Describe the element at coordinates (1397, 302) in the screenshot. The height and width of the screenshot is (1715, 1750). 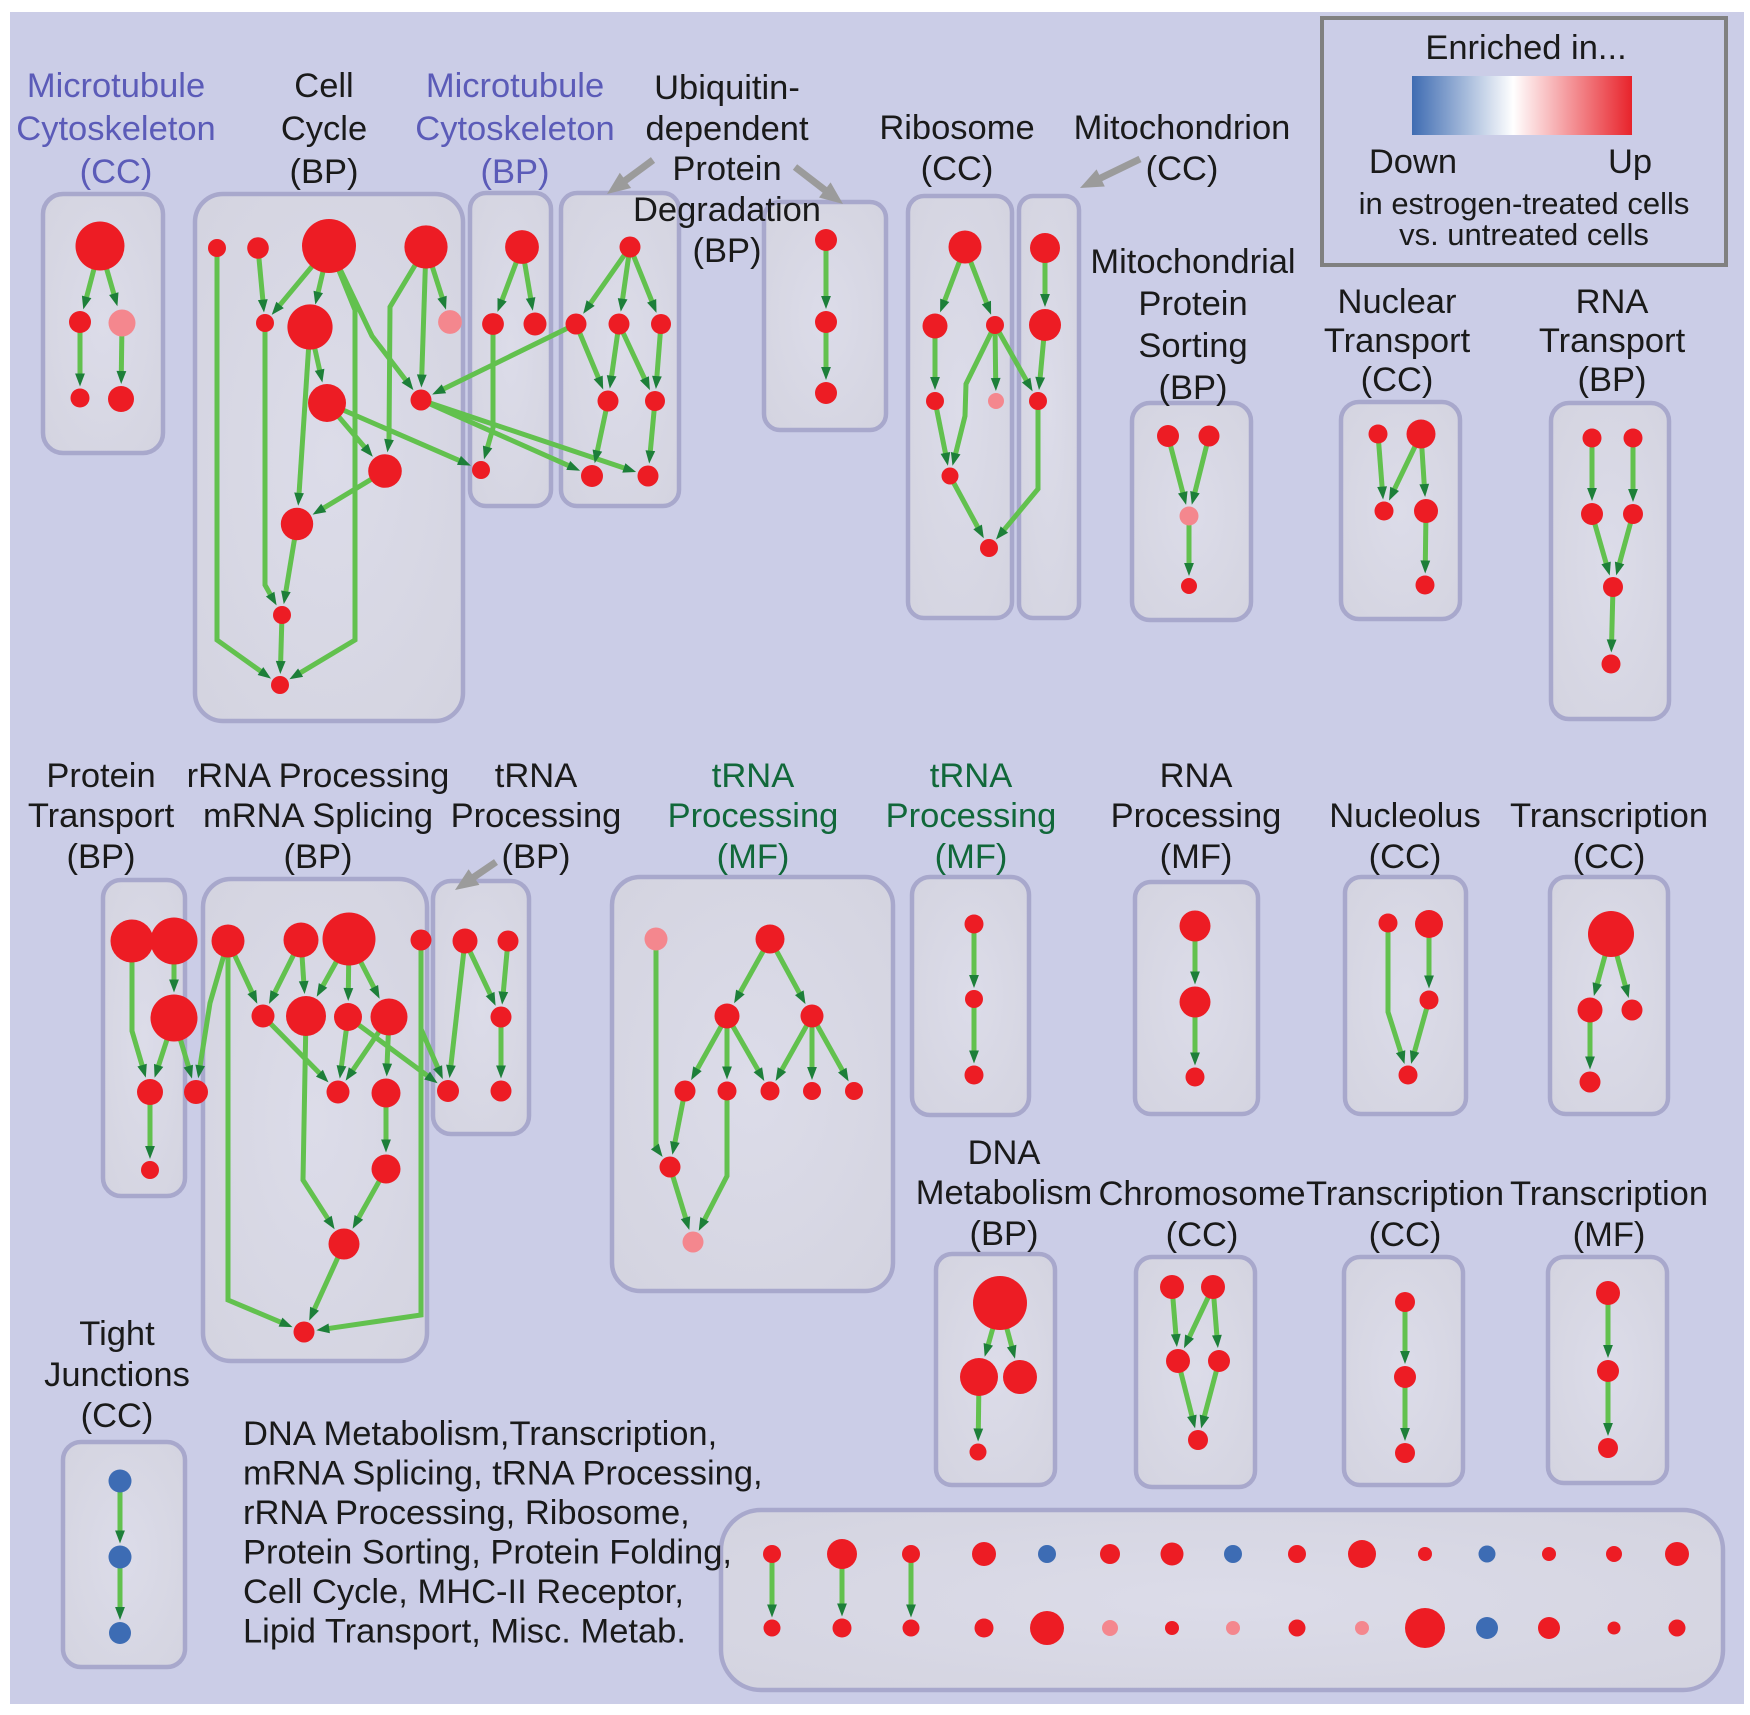
I see `svg-text: Nuclear` at that location.